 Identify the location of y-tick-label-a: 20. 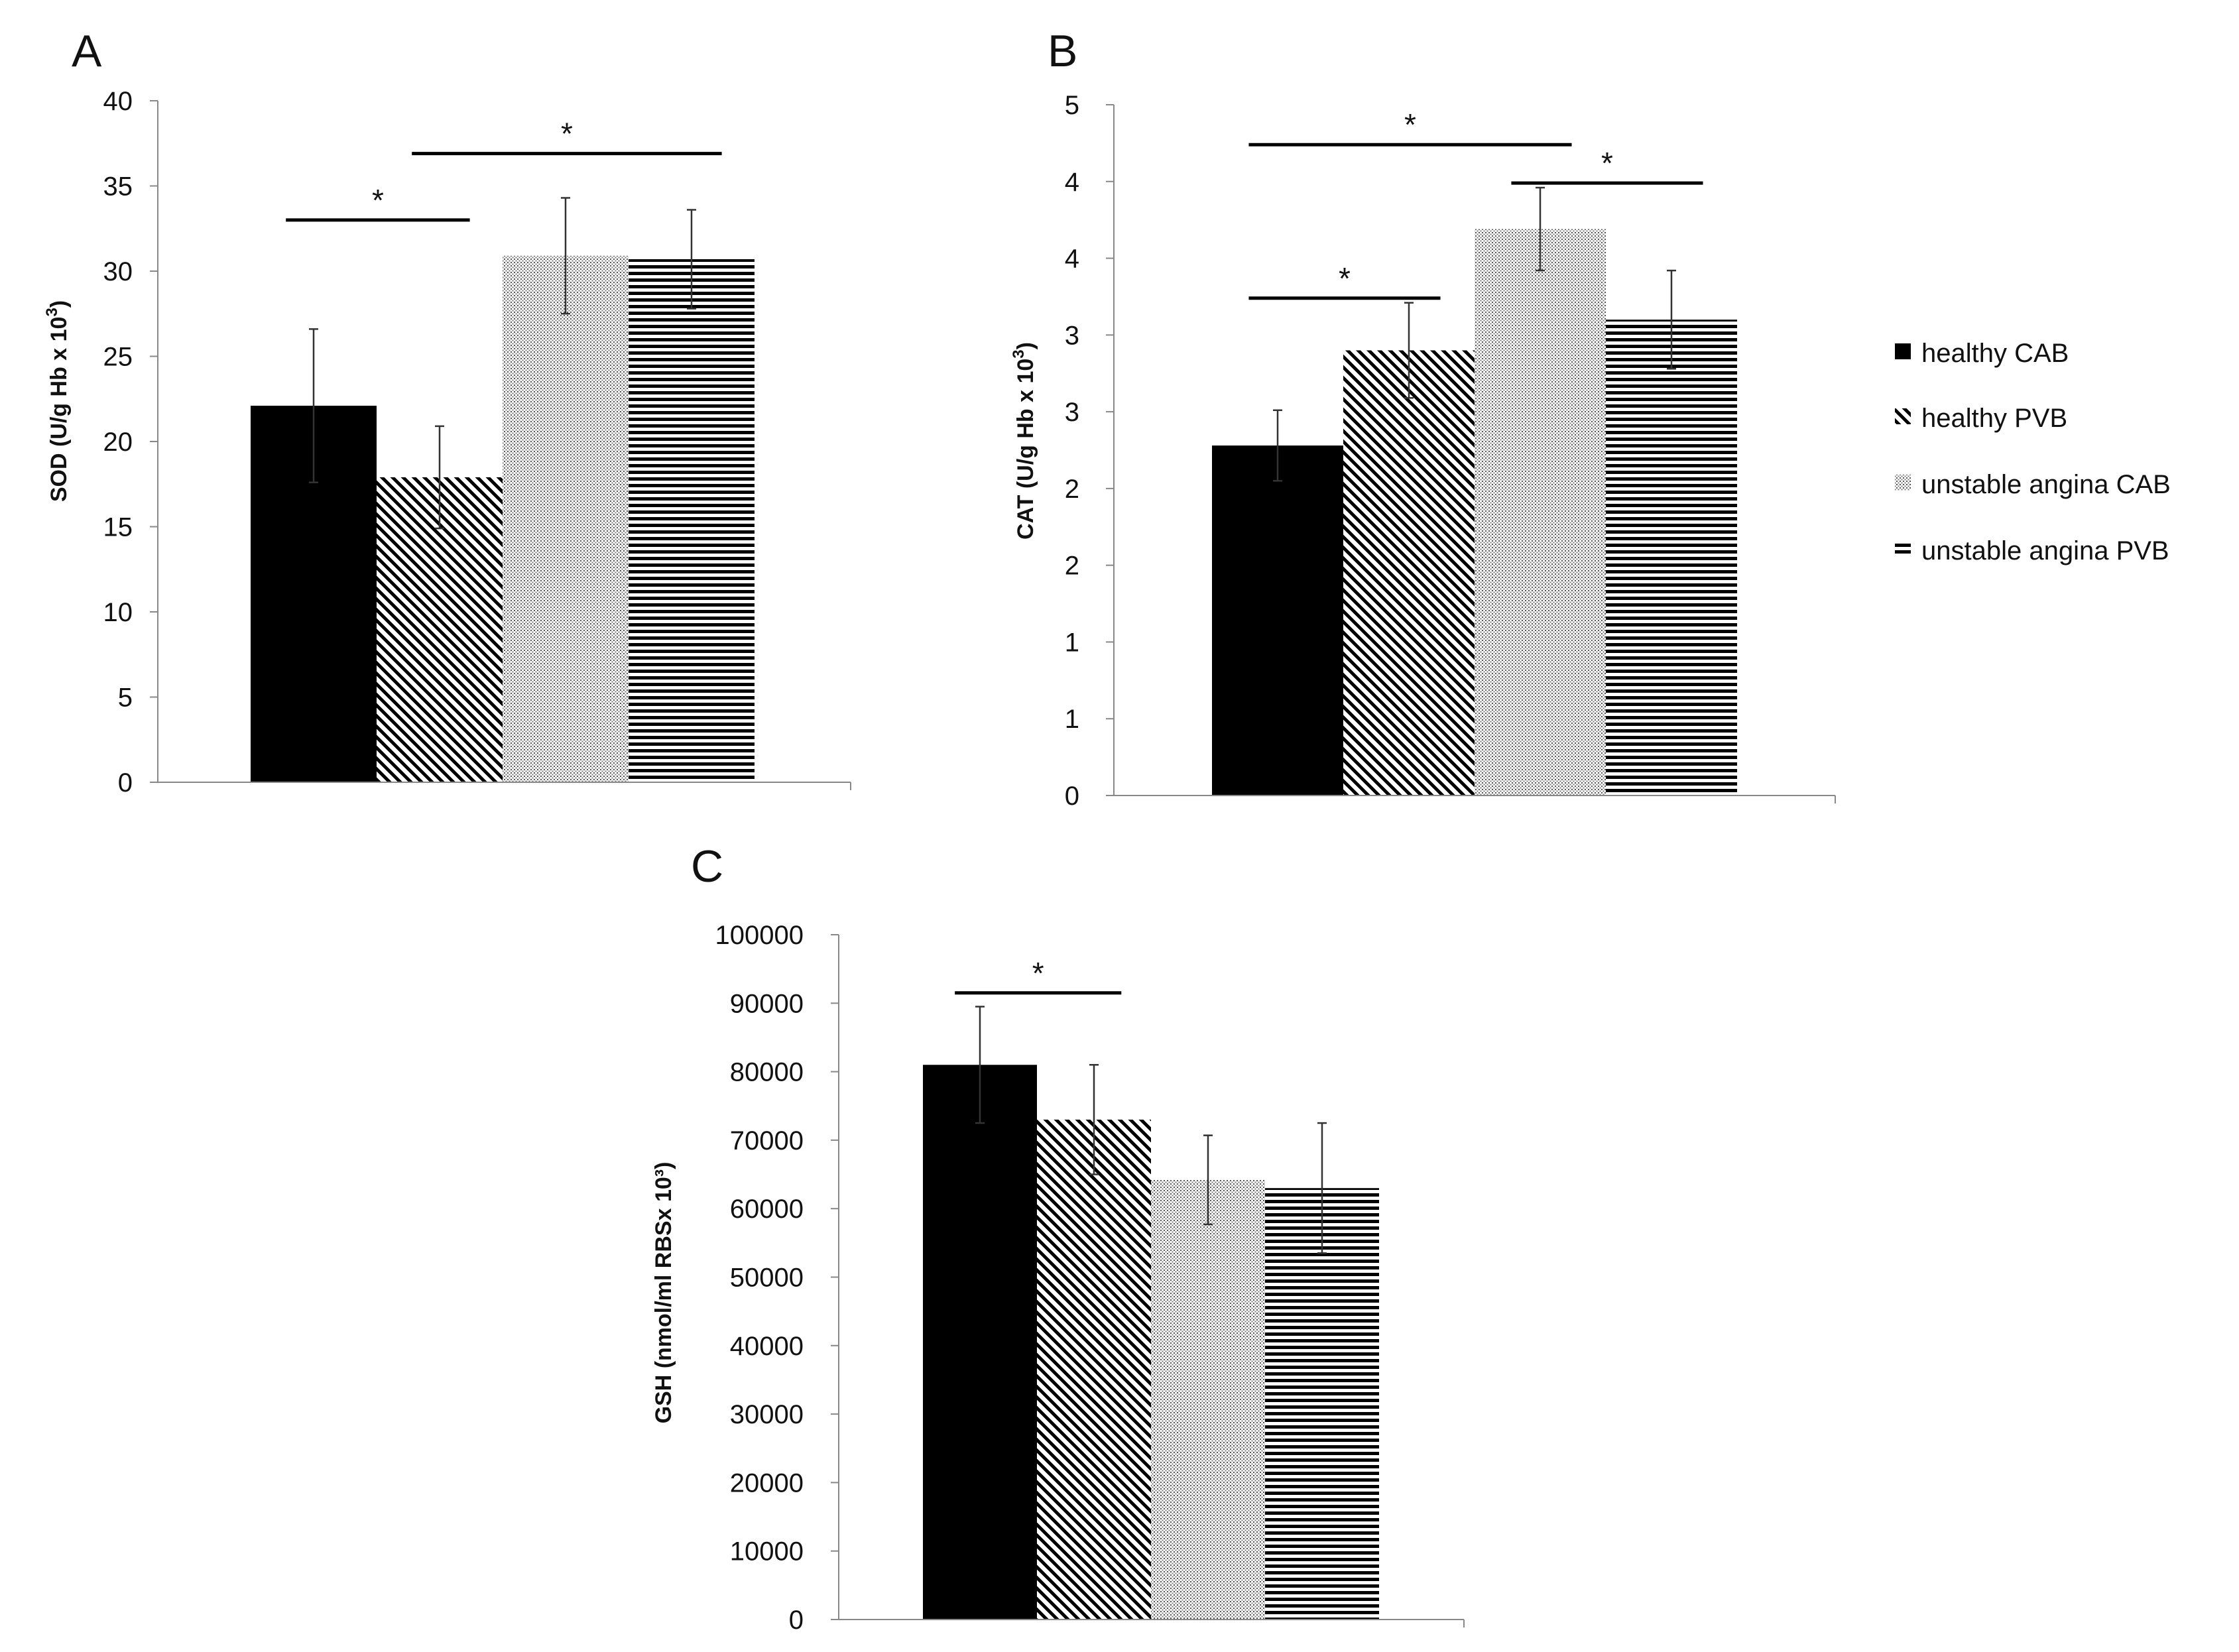
(118, 442).